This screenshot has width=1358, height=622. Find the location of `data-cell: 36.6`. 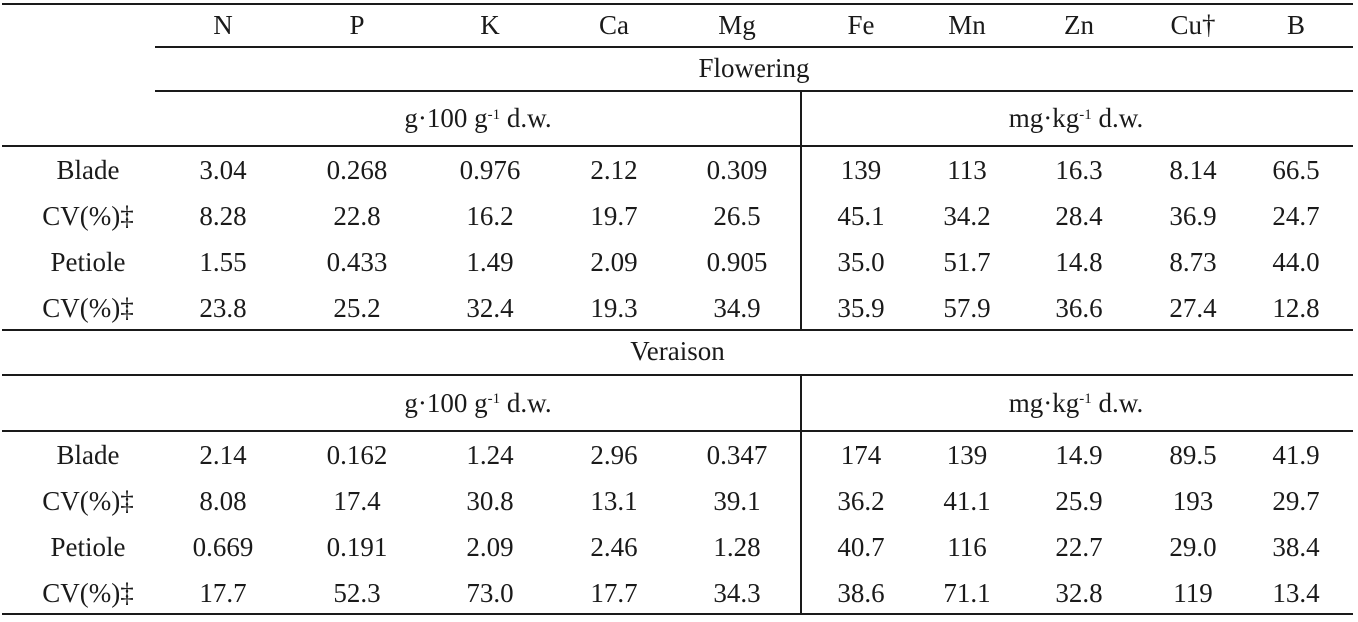

data-cell: 36.6 is located at coordinates (1079, 307).